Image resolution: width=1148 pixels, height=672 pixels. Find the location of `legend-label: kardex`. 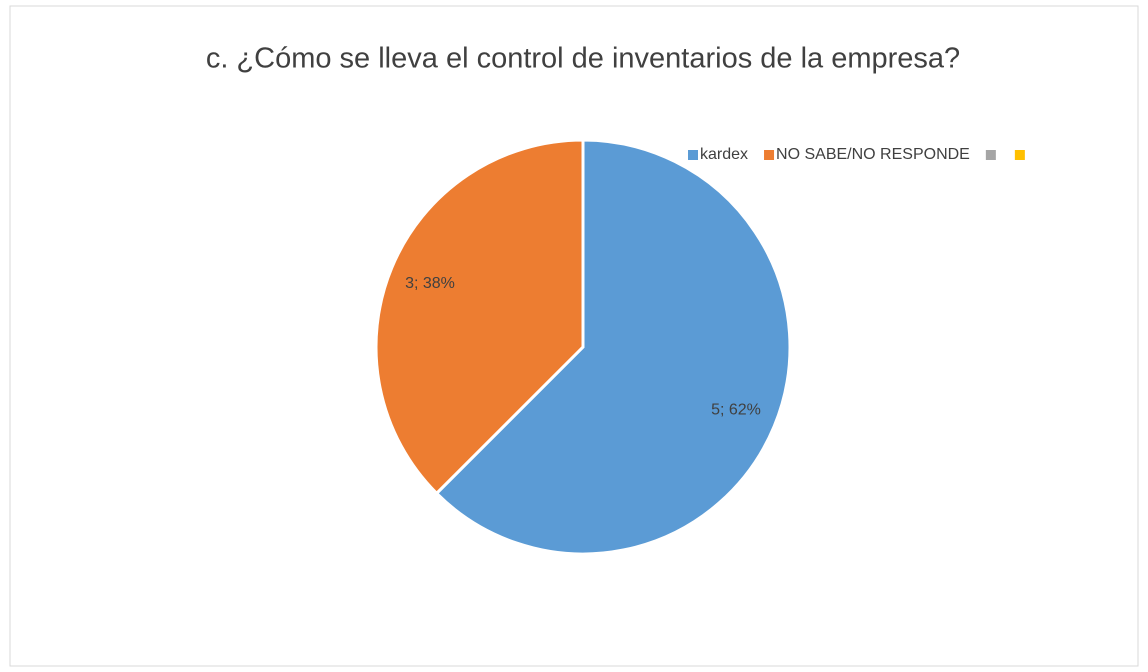

legend-label: kardex is located at coordinates (724, 154).